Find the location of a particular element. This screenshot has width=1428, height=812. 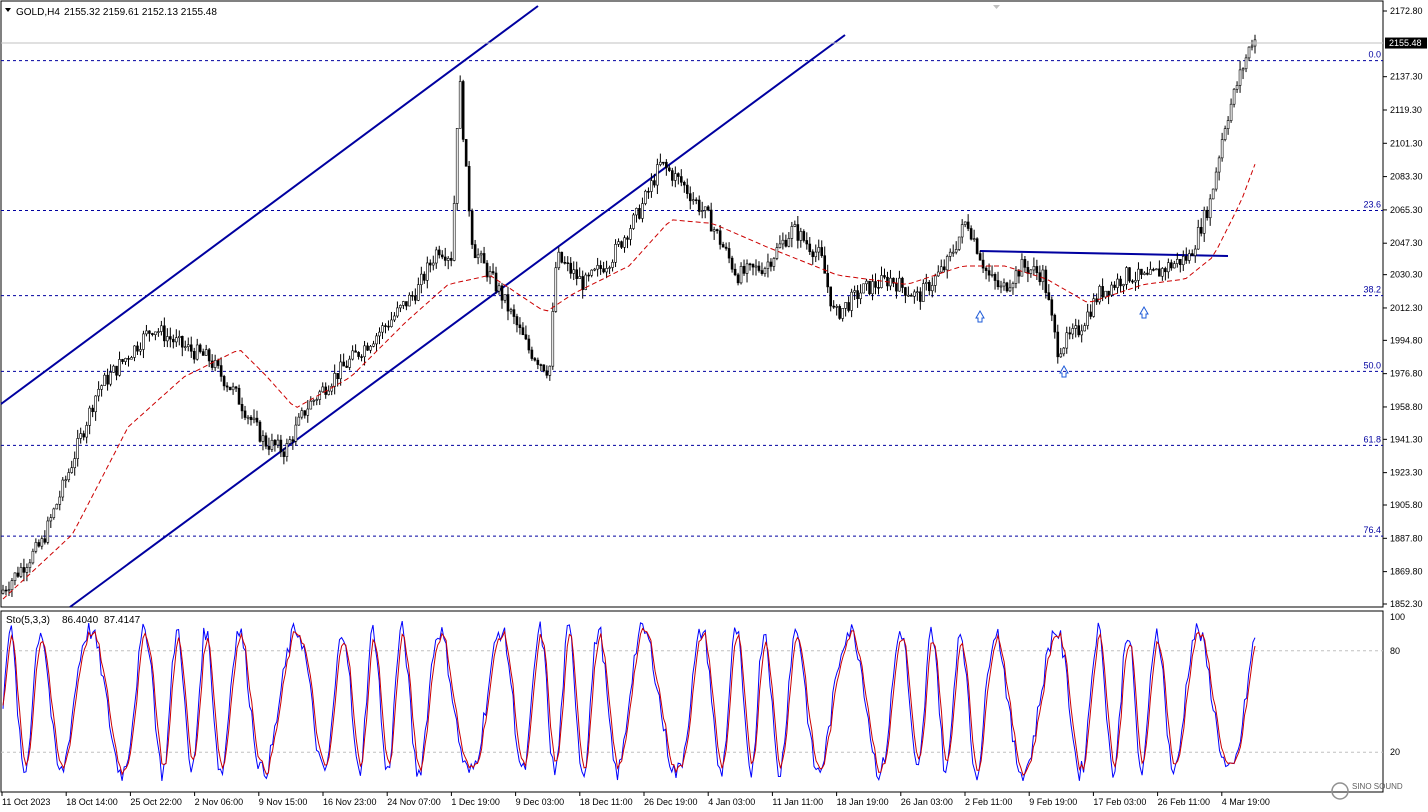

price-tick-label: 2083.30 is located at coordinates (1406, 177).